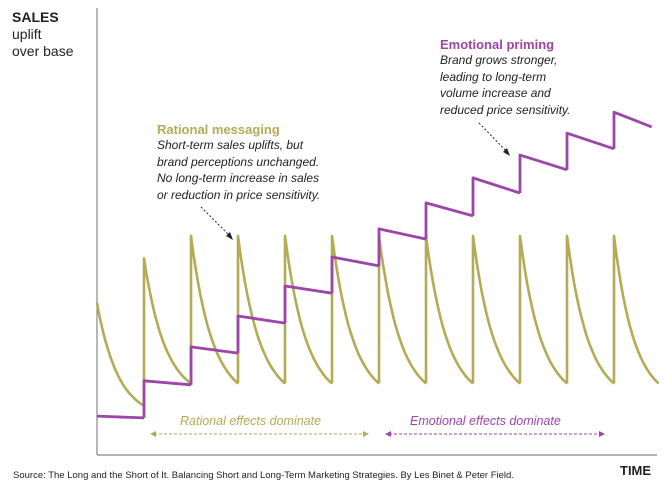 This screenshot has width=667, height=494. I want to click on rational-region-right-arrowhead-icon, so click(366, 434).